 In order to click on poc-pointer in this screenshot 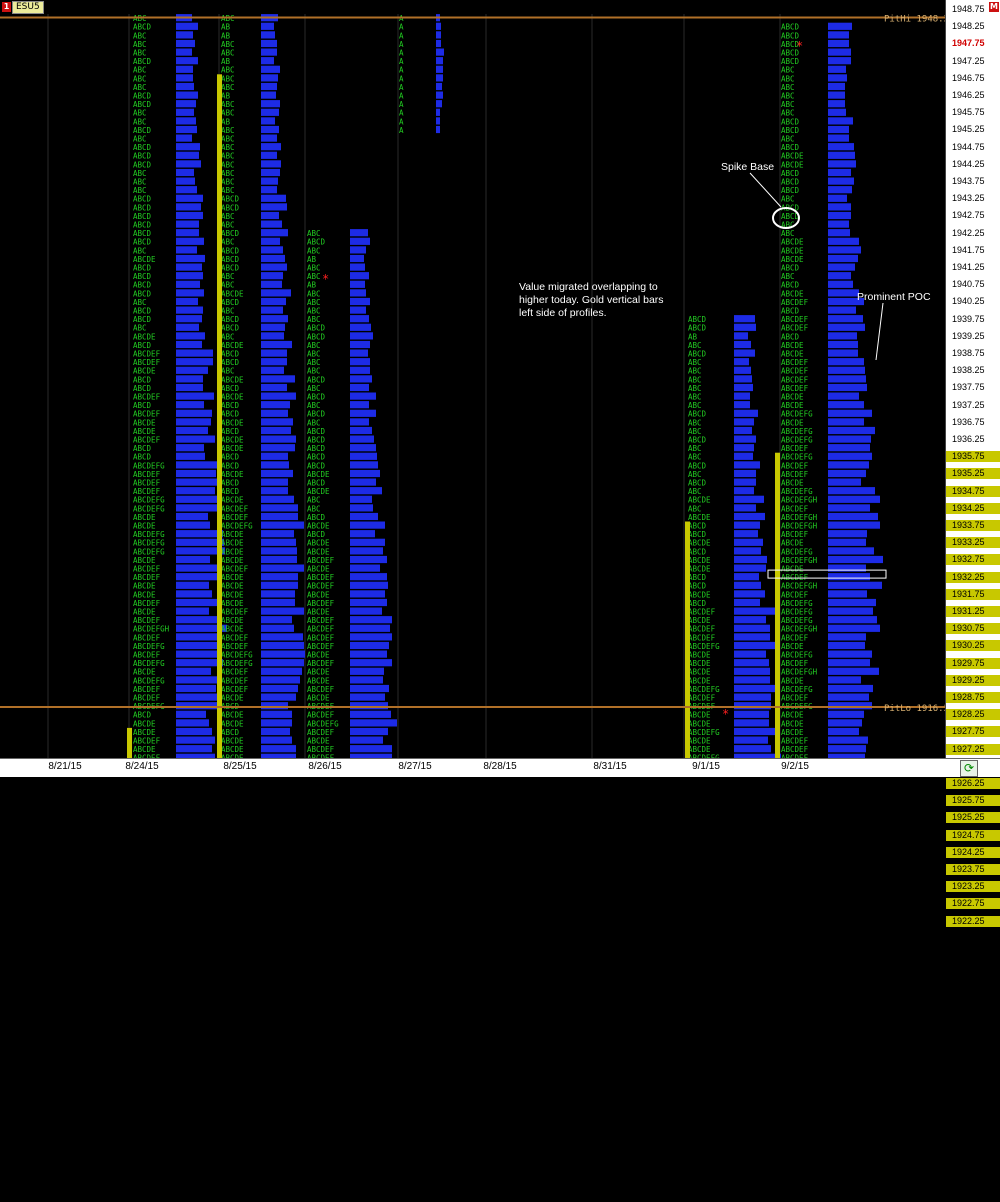, I will do `click(879, 331)`.